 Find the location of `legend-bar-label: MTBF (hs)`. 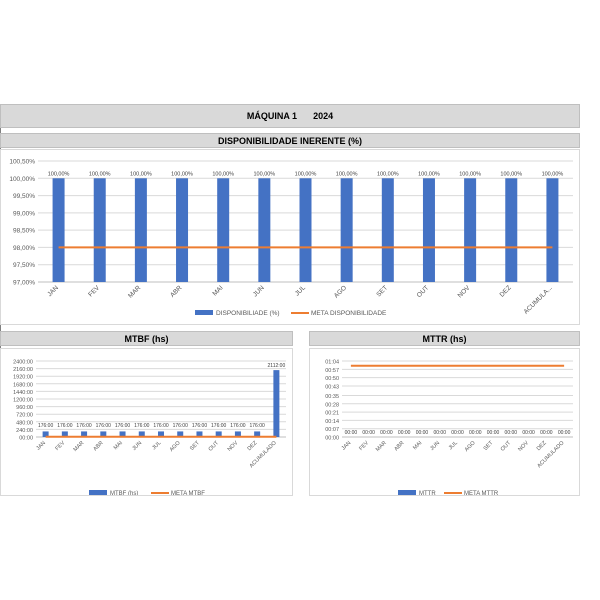

legend-bar-label: MTBF (hs) is located at coordinates (124, 493).